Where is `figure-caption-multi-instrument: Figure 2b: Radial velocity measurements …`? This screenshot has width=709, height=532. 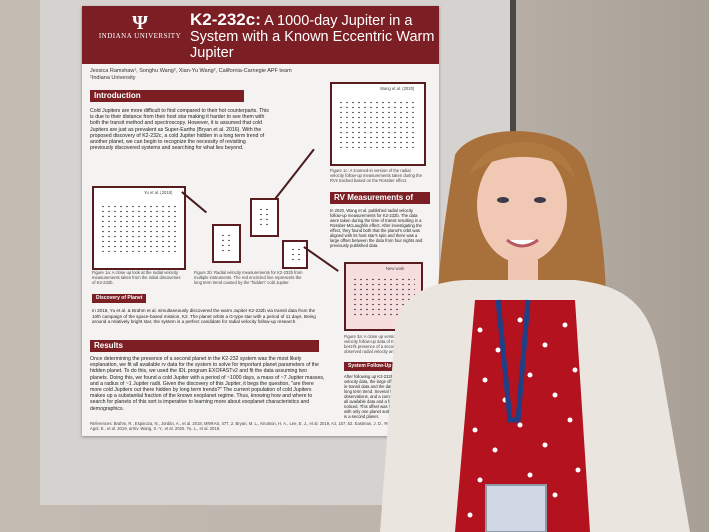
figure-caption-multi-instrument: Figure 2b: Radial velocity measurements … is located at coordinates (248, 277).